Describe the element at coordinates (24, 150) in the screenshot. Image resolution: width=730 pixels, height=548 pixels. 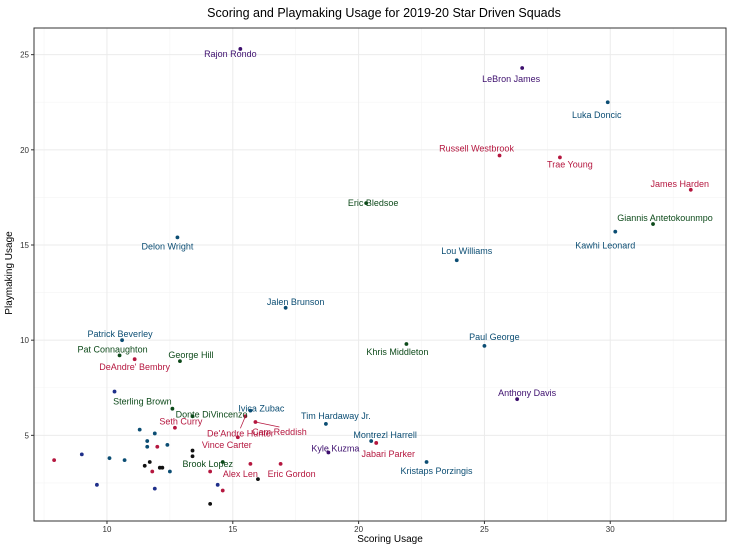
I see `y-tick-label: 20` at that location.